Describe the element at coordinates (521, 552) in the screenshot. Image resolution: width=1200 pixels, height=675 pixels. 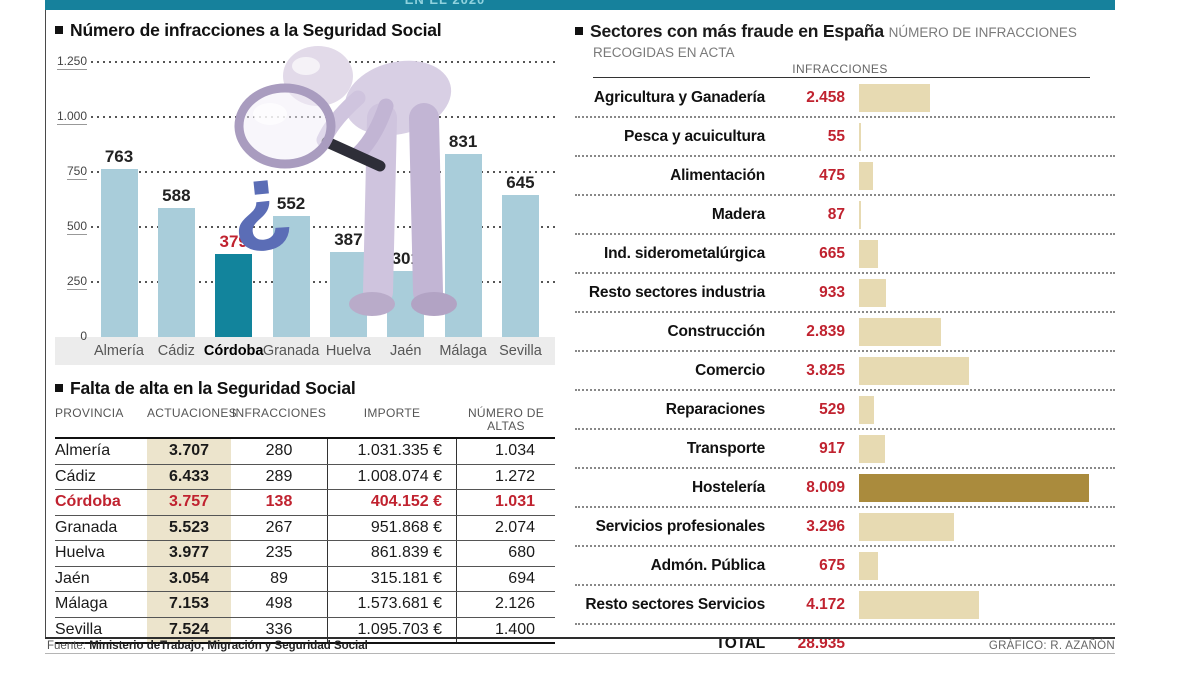
I see `cell-altas: 680` at that location.